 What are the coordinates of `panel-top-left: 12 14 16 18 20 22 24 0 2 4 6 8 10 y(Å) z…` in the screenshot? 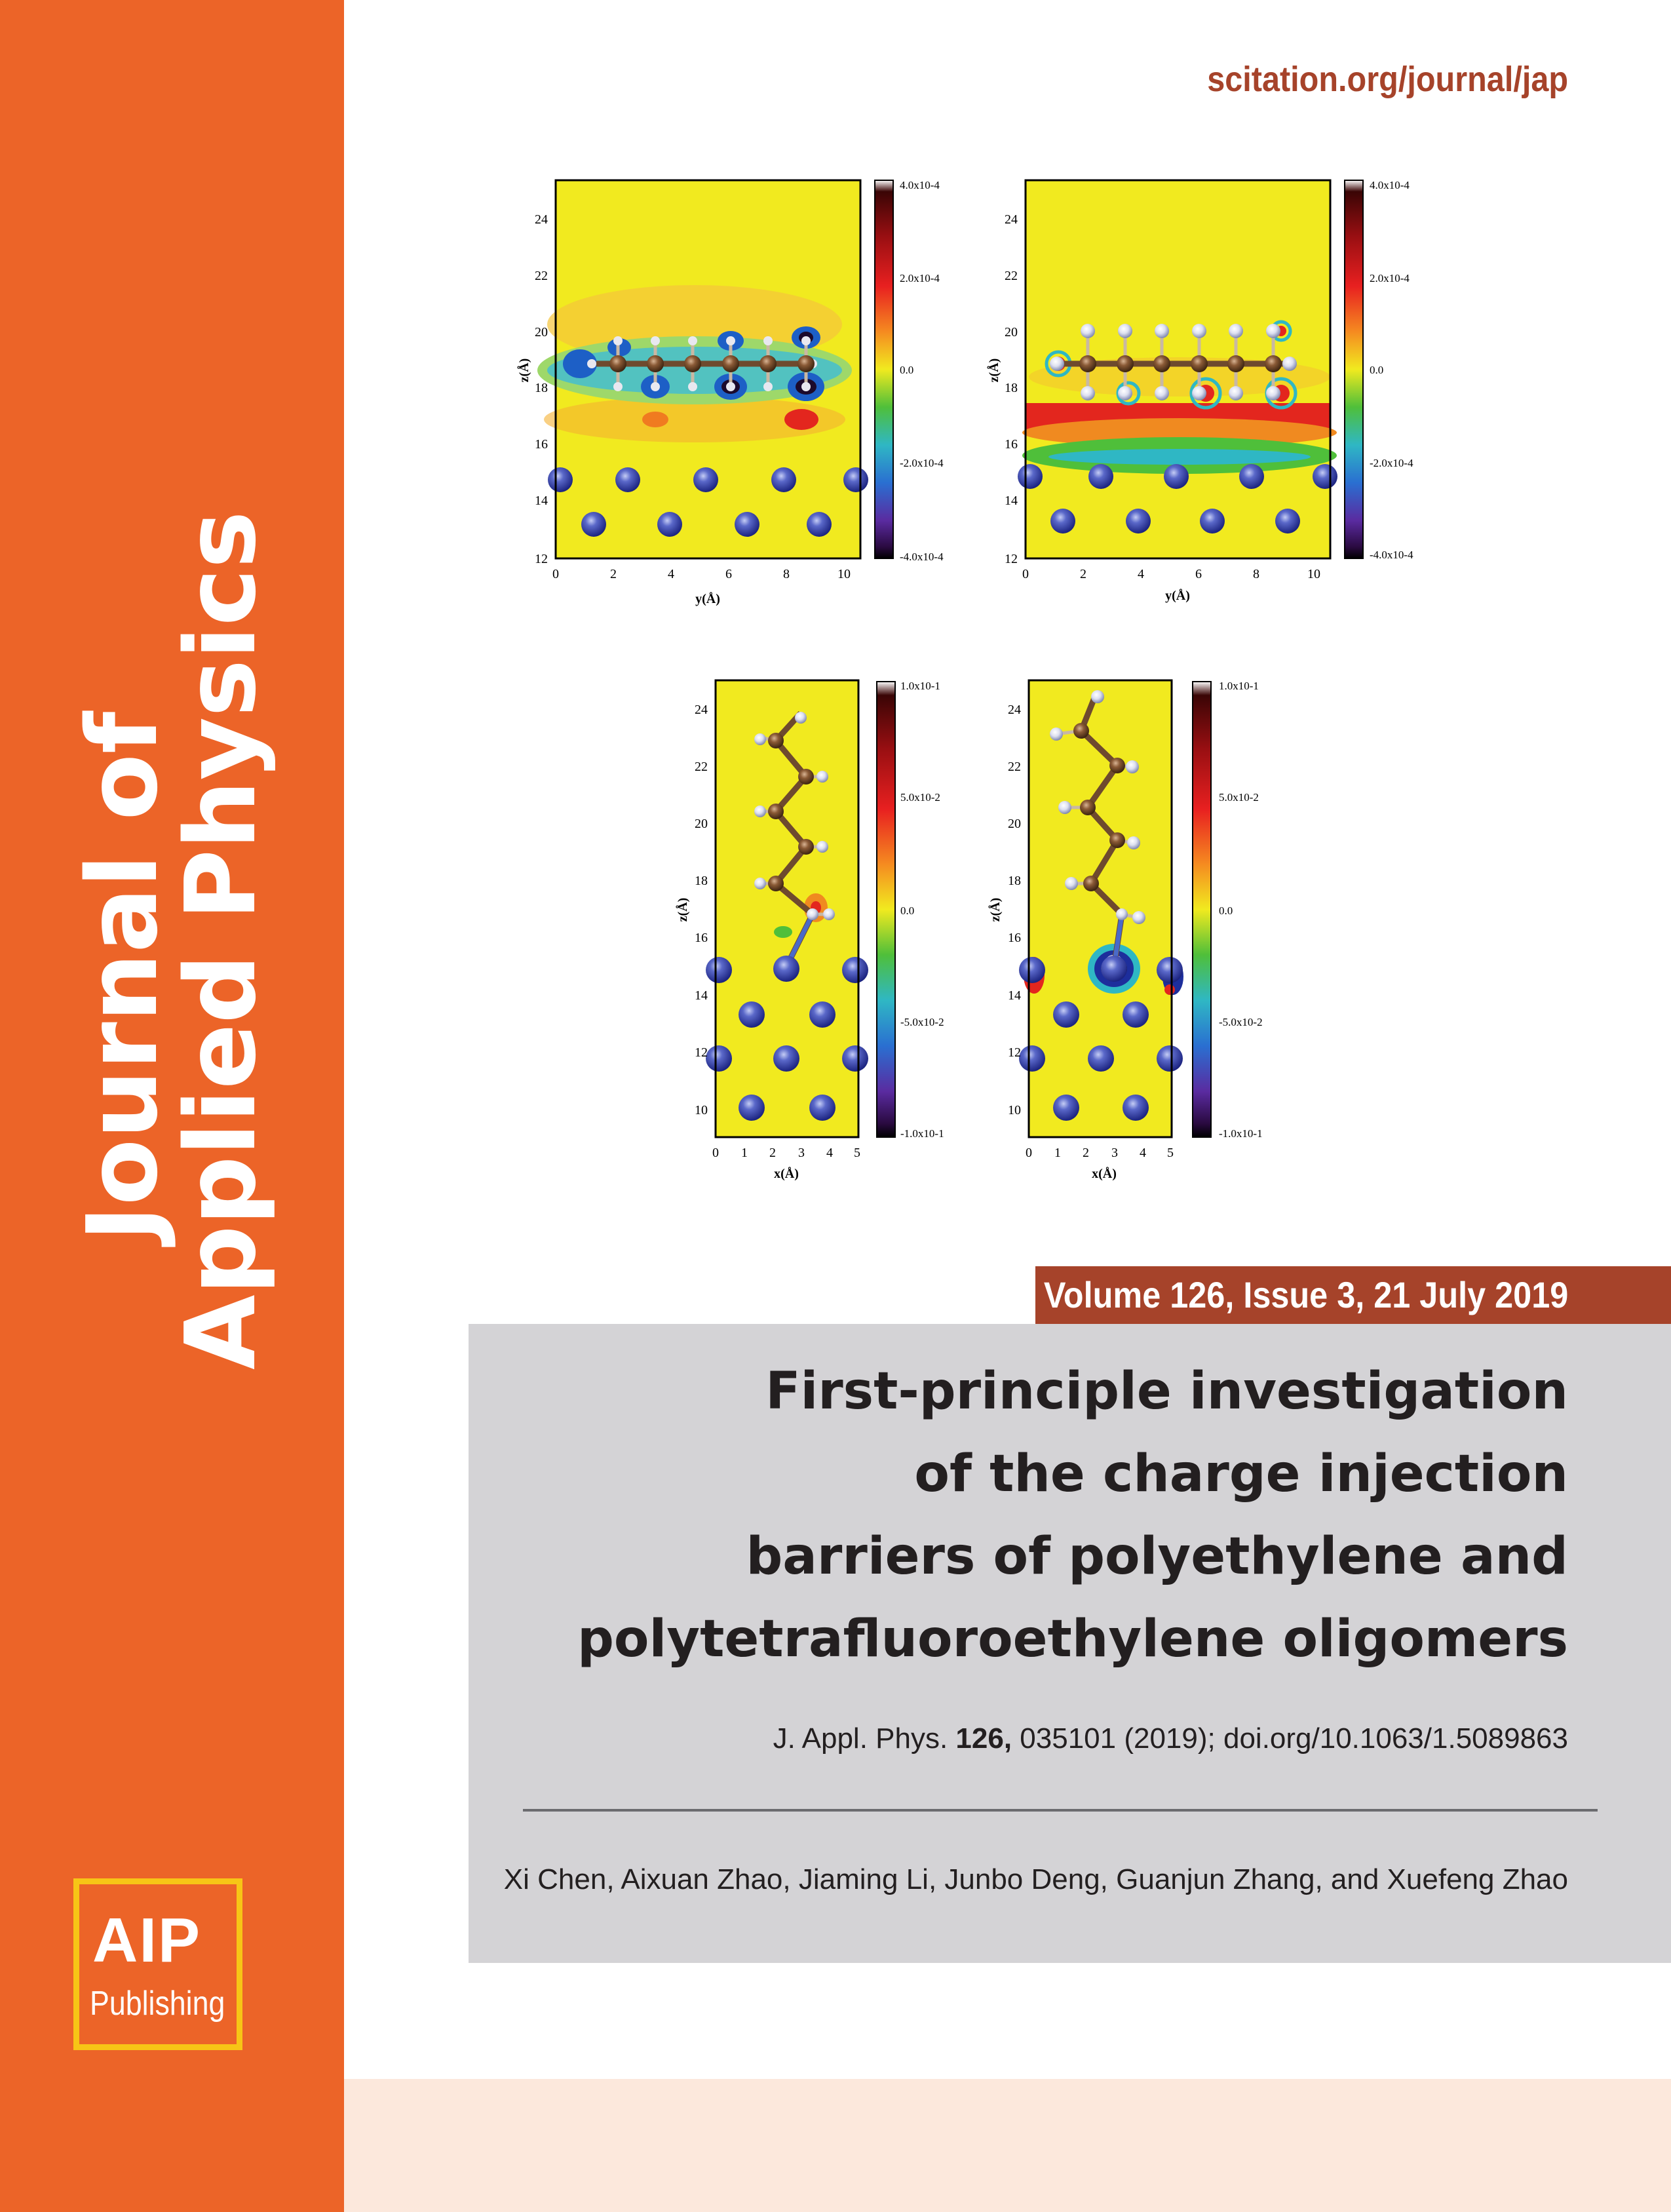 It's located at (730, 393).